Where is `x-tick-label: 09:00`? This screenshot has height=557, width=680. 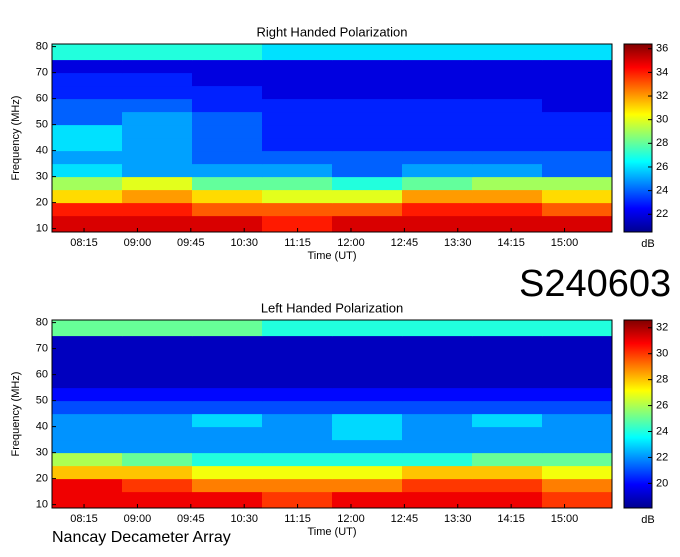
x-tick-label: 09:00 is located at coordinates (138, 519).